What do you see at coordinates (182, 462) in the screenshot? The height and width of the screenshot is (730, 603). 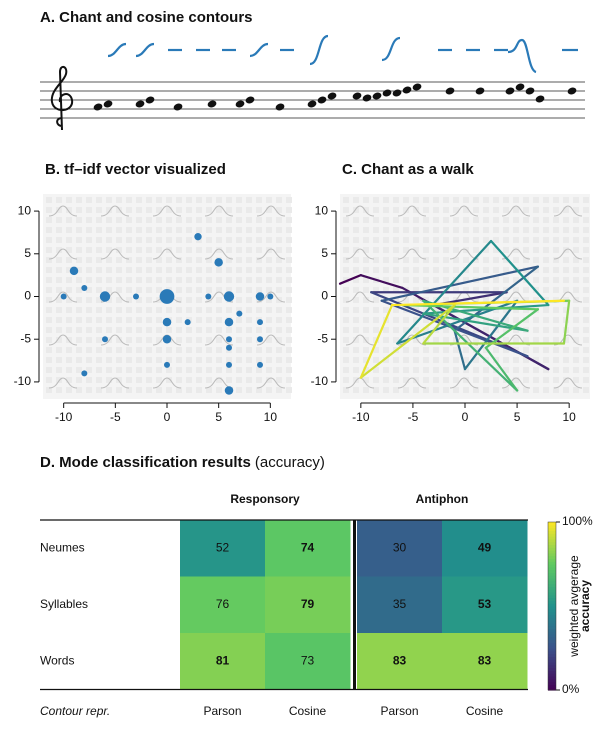 I see `panel-title: D. Mode classification results (accuracy)` at bounding box center [182, 462].